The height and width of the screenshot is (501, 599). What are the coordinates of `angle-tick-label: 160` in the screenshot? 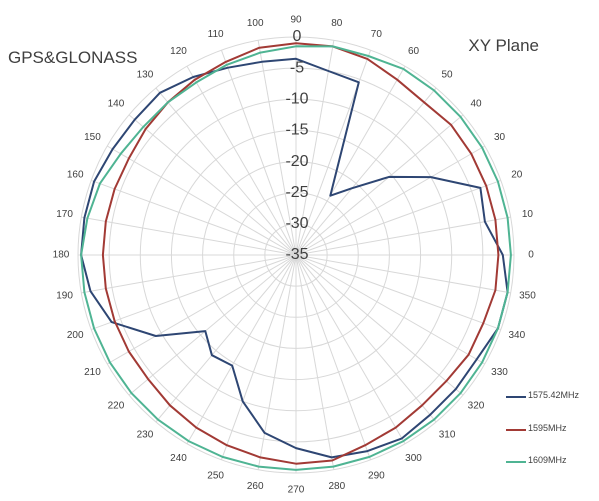 It's located at (75, 174).